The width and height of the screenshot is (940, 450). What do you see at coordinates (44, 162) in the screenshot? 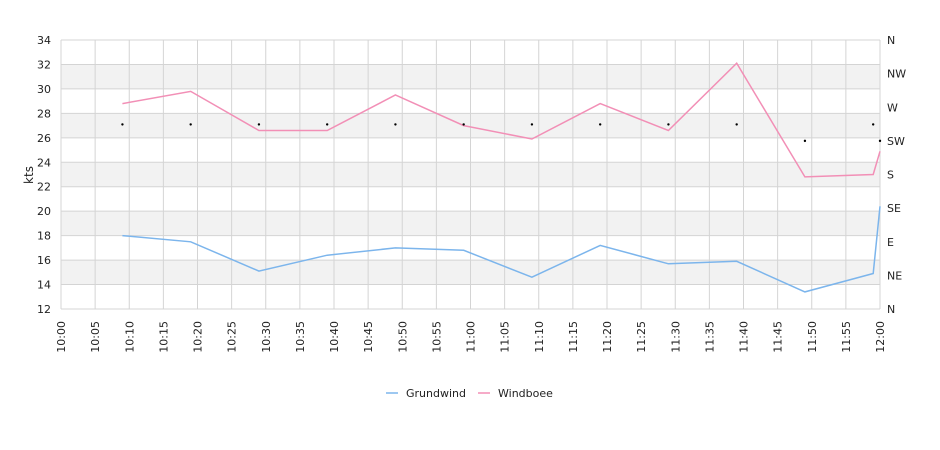
I see `y-tick-label: 24` at bounding box center [44, 162].